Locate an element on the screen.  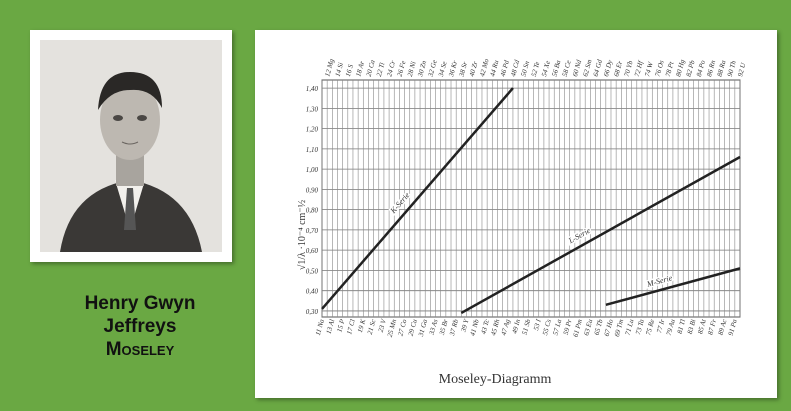
y-tick-label: 1,20 is located at coordinates (312, 130).